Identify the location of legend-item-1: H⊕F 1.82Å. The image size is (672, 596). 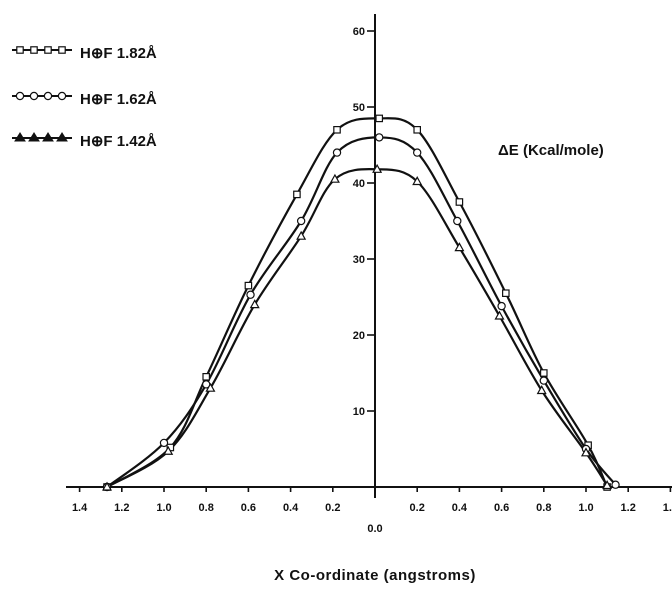
(84, 53).